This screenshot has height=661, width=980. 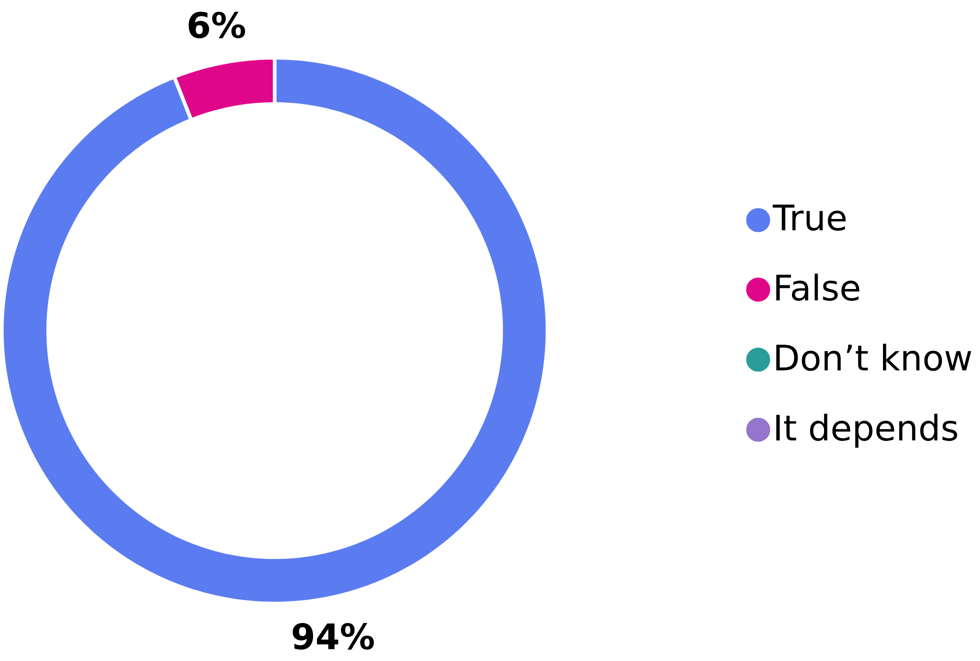 I want to click on legend-label: False, so click(x=818, y=287).